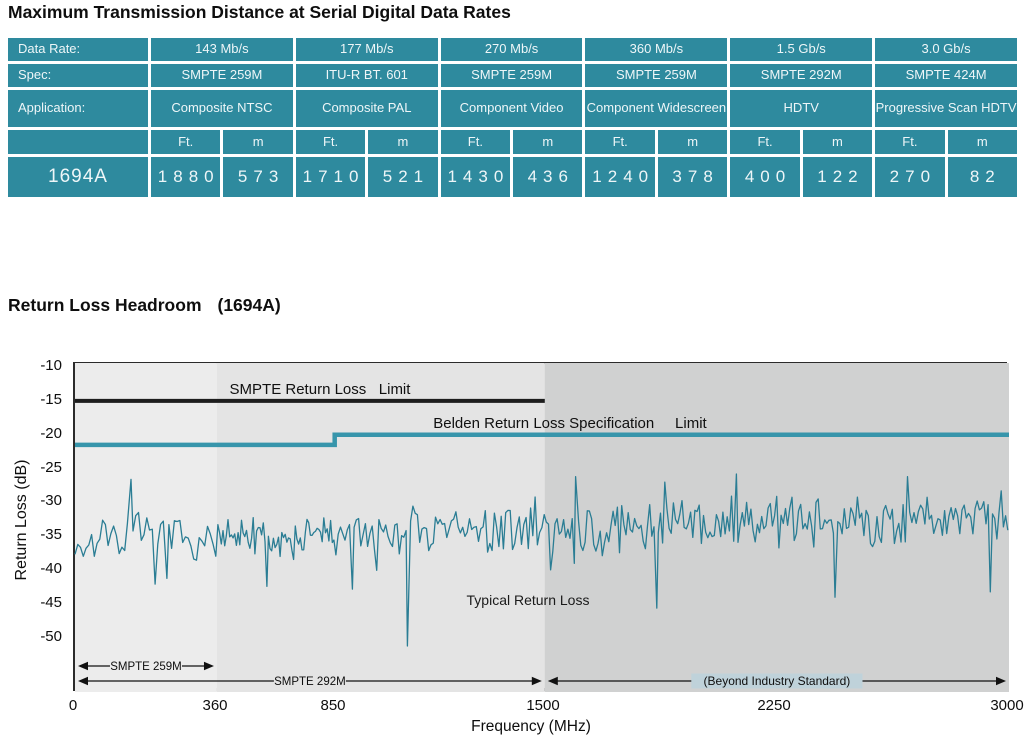  Describe the element at coordinates (51, 602) in the screenshot. I see `y-tick-label: -45` at that location.